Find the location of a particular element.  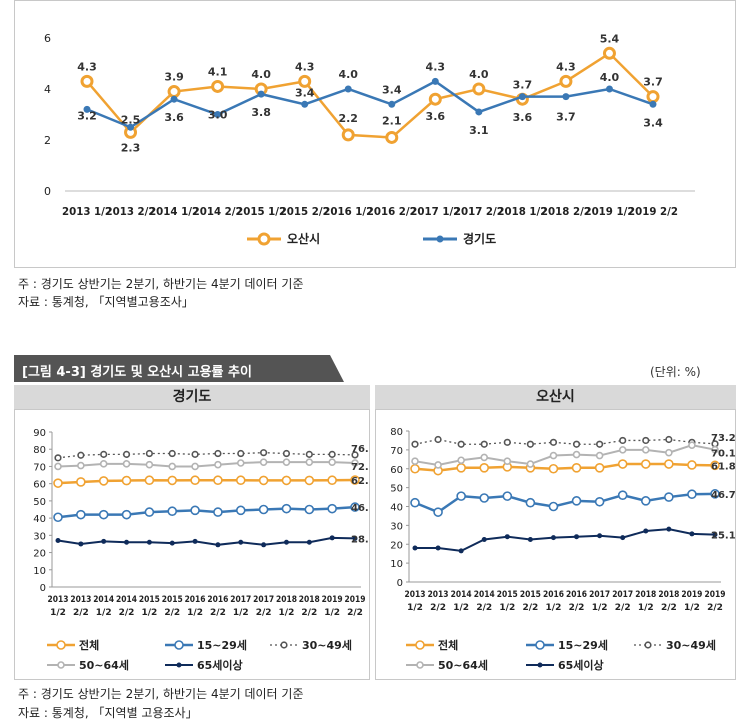

top-note-1: 주 : 경기도 상반기는 2분기, 하반기는 4분기 데이터 기준 is located at coordinates (161, 284).